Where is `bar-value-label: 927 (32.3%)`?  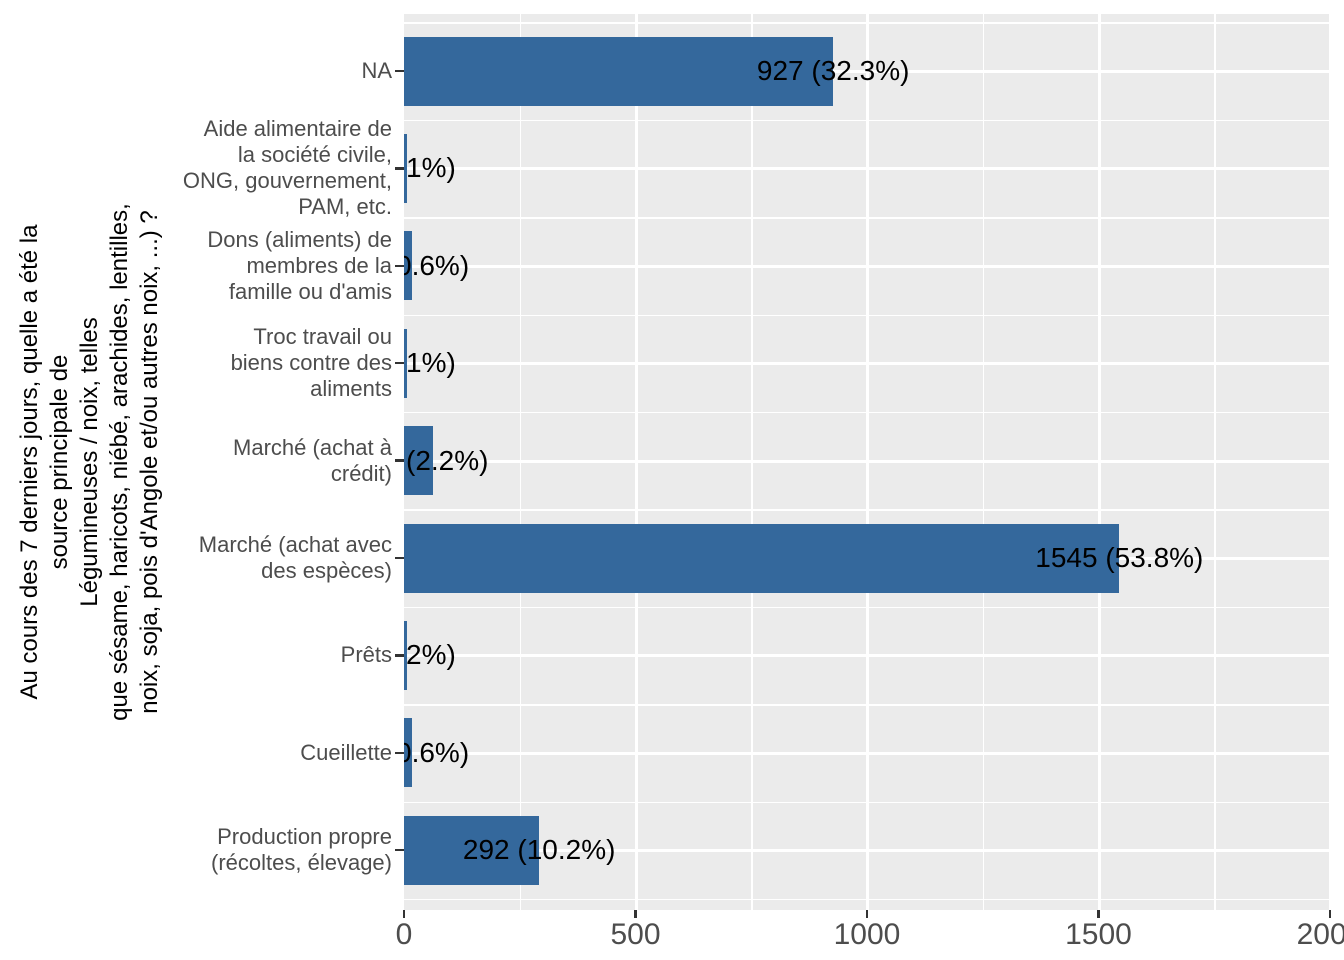 bar-value-label: 927 (32.3%) is located at coordinates (833, 70).